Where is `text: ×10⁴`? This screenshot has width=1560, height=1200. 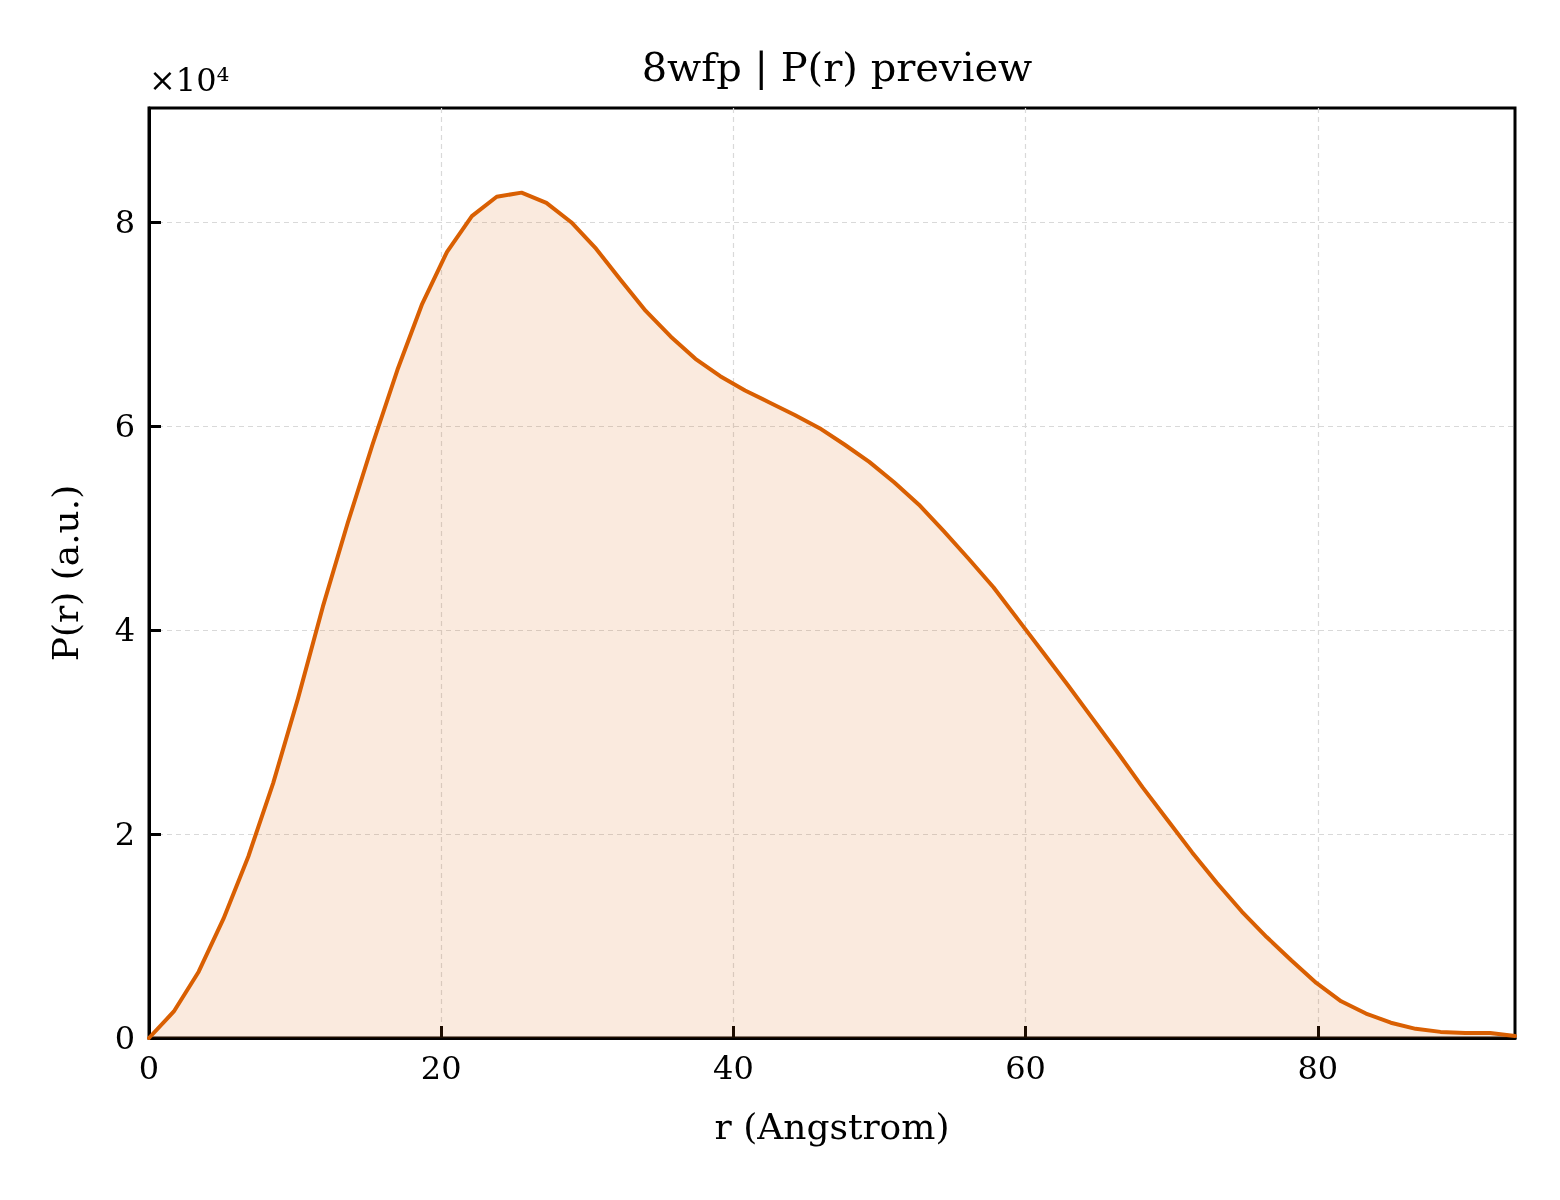
text: ×10⁴ is located at coordinates (189, 80).